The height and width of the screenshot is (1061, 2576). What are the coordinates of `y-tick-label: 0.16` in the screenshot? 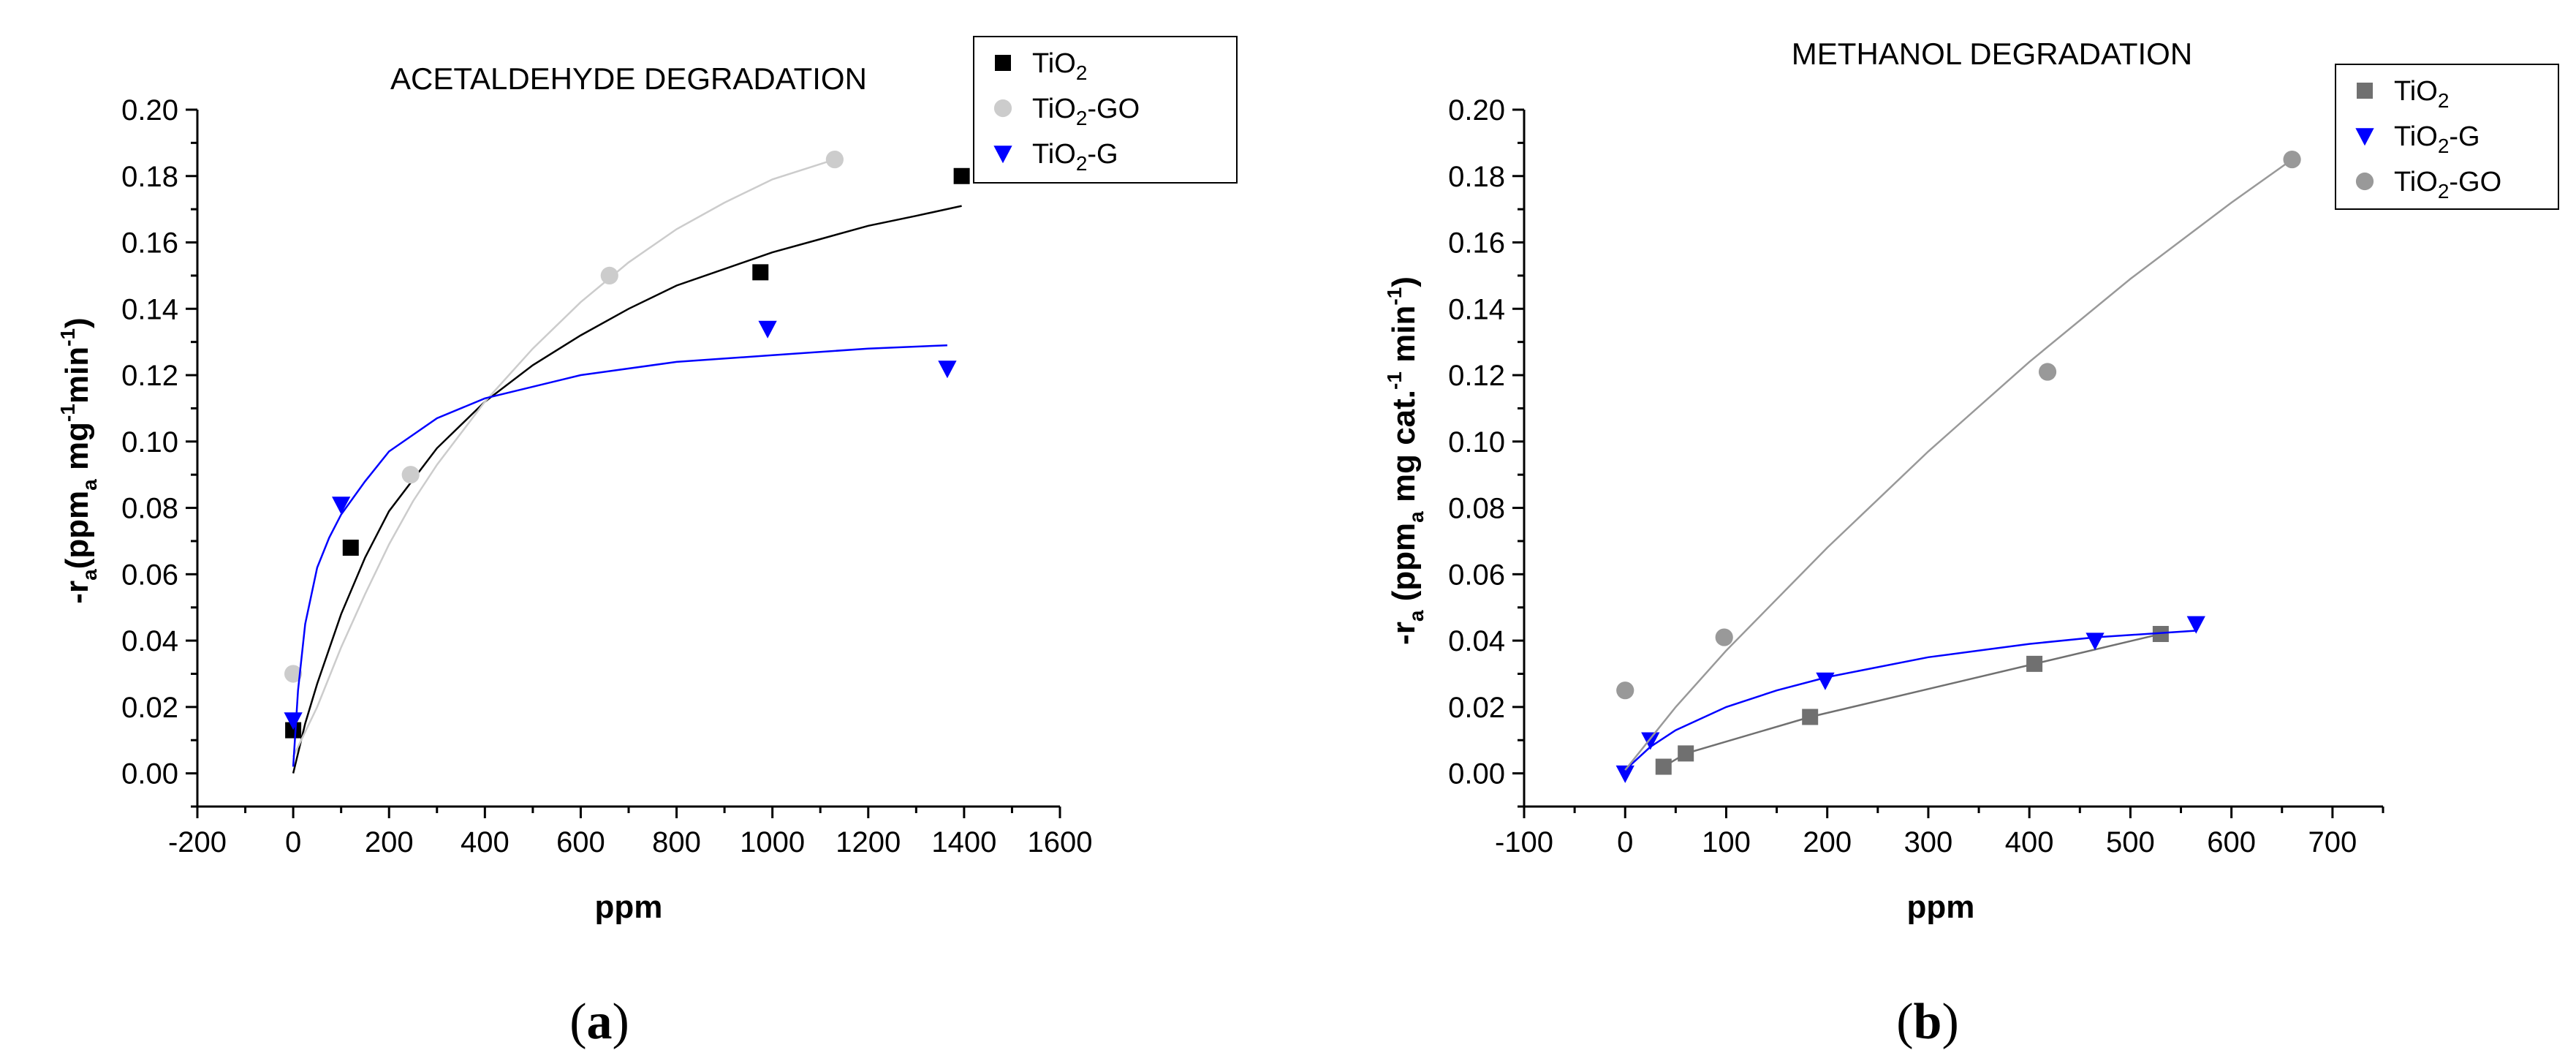 It's located at (149, 243).